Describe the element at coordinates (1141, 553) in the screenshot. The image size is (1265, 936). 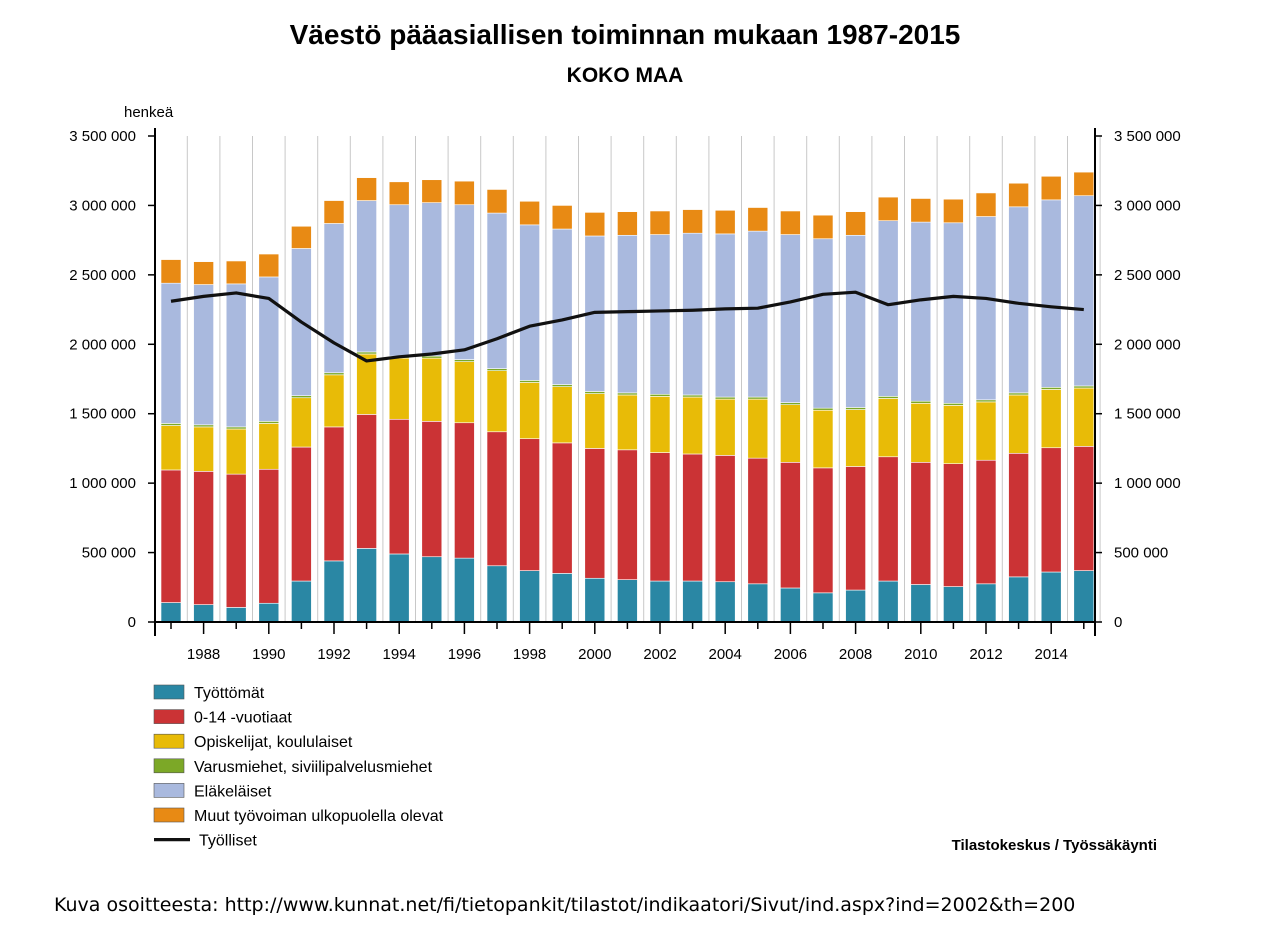
I see `y-tick-label-right: 500 000` at that location.